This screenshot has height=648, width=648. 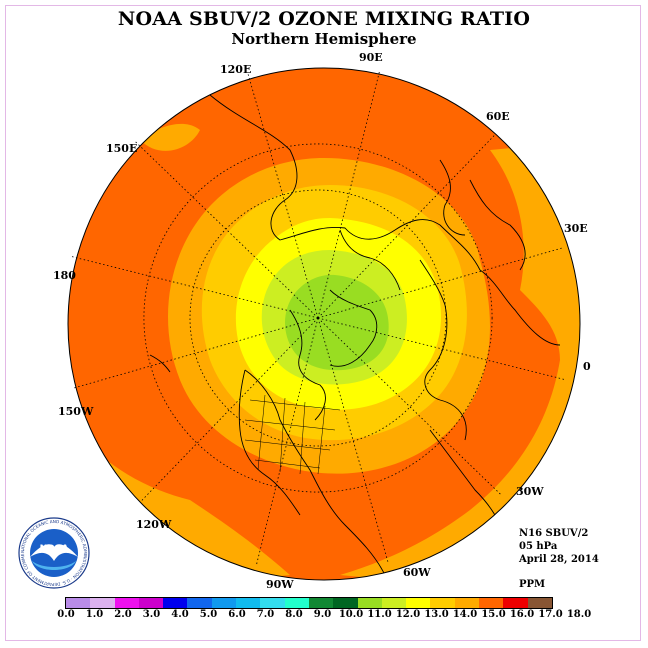 What do you see at coordinates (123, 614) in the screenshot?
I see `colorbar-tick-label: 2.0` at bounding box center [123, 614].